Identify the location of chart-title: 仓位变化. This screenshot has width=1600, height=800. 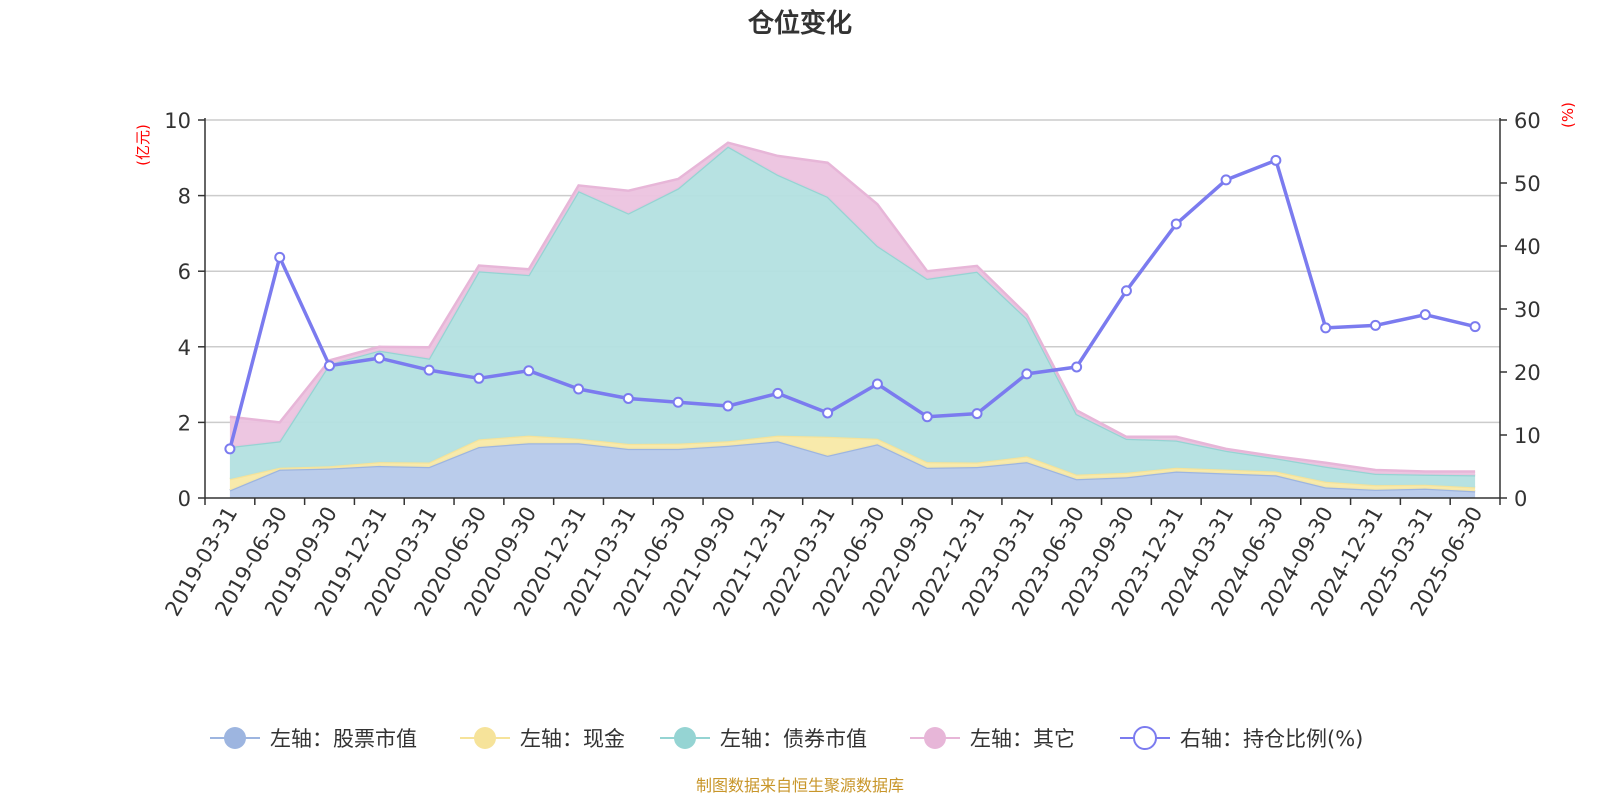
(799, 23).